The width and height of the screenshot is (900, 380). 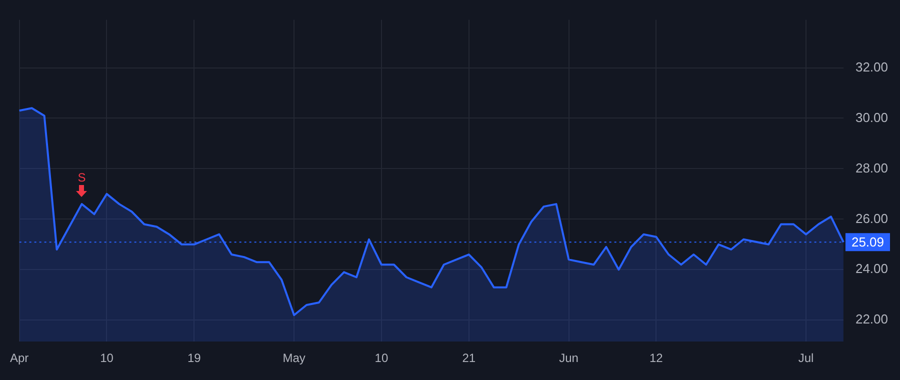 What do you see at coordinates (469, 358) in the screenshot?
I see `x-tick-label: 21` at bounding box center [469, 358].